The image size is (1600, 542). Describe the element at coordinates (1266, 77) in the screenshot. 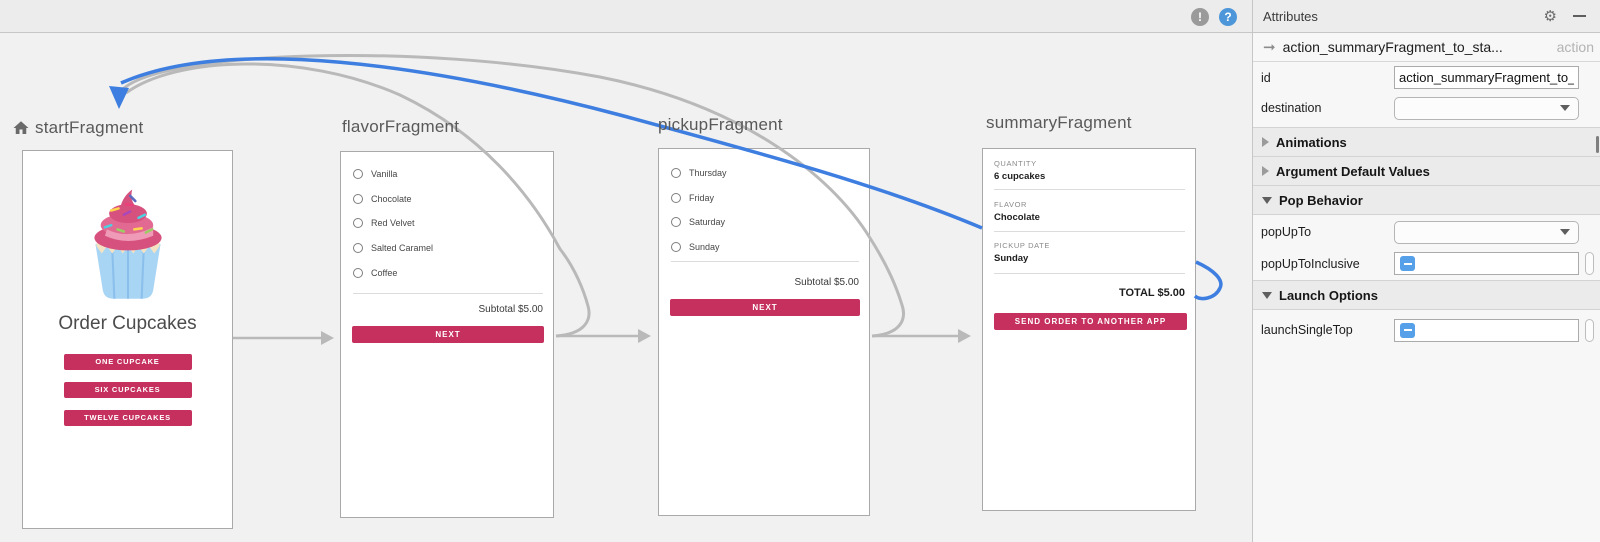

I see `id-label: id` at that location.